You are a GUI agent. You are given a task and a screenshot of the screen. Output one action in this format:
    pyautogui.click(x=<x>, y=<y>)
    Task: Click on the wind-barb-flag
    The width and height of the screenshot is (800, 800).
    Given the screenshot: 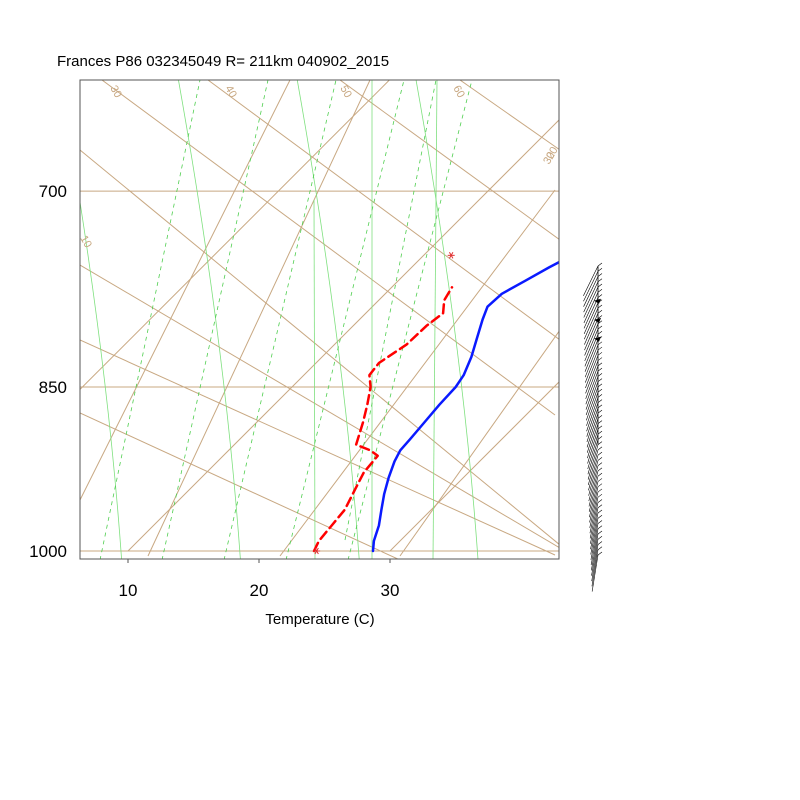 What is the action you would take?
    pyautogui.click(x=597, y=320)
    